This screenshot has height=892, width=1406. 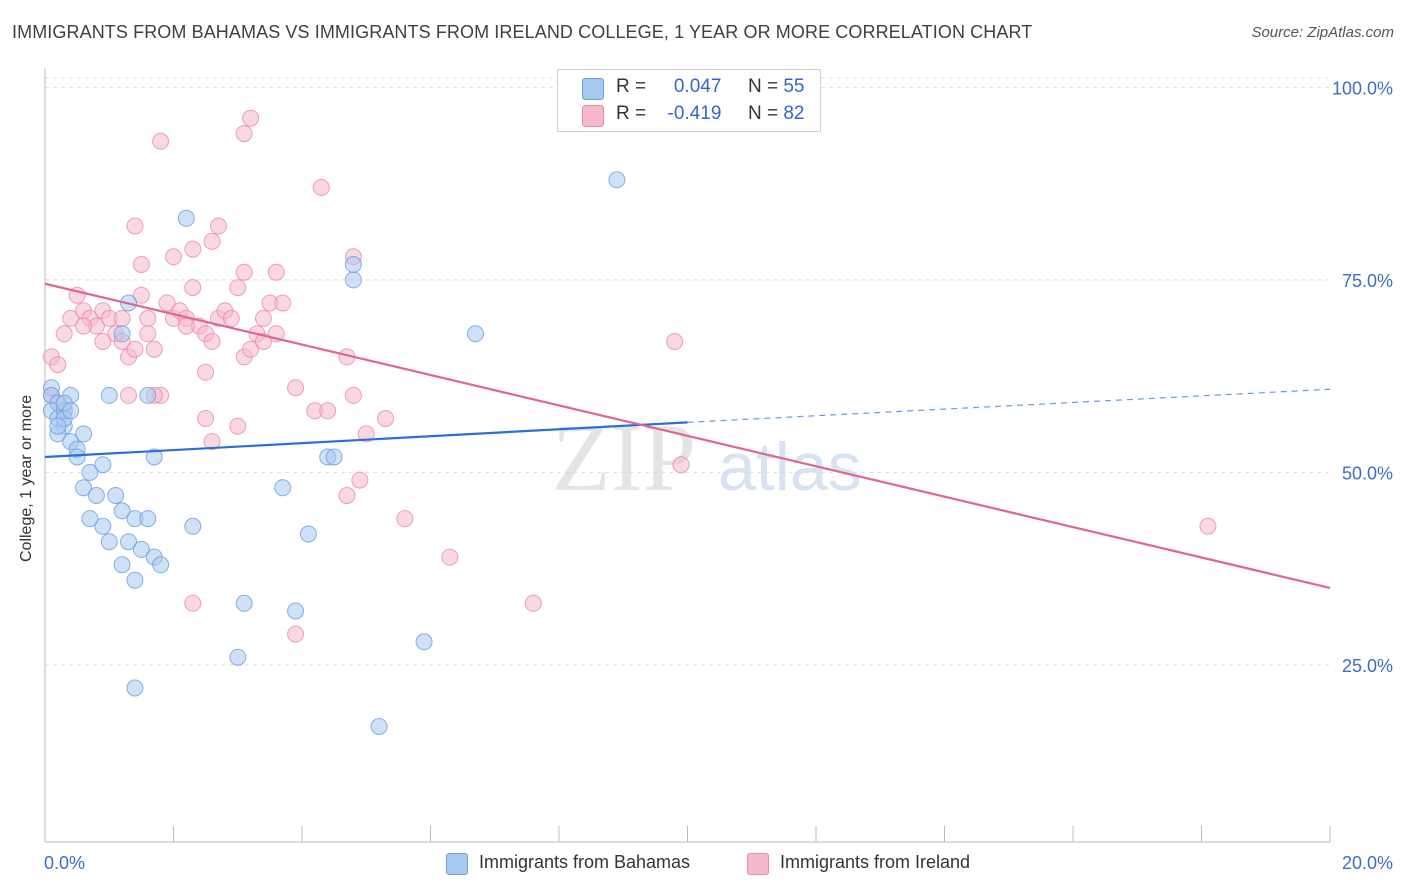 I want to click on correlation-legend: R = 0.047 N = 55 R = -0.419 N = 82, so click(x=689, y=100).